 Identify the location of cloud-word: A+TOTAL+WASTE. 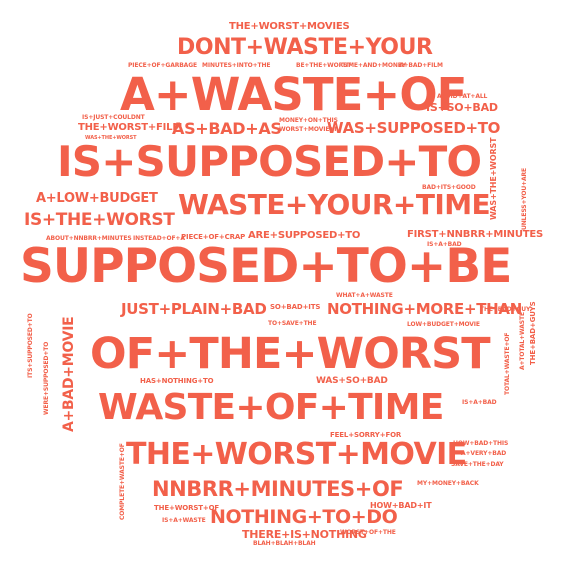
(522, 341).